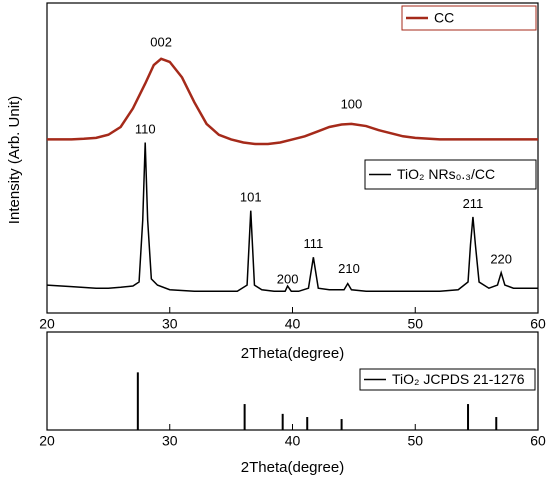 This screenshot has width=550, height=496. I want to click on peak-label: 200, so click(288, 279).